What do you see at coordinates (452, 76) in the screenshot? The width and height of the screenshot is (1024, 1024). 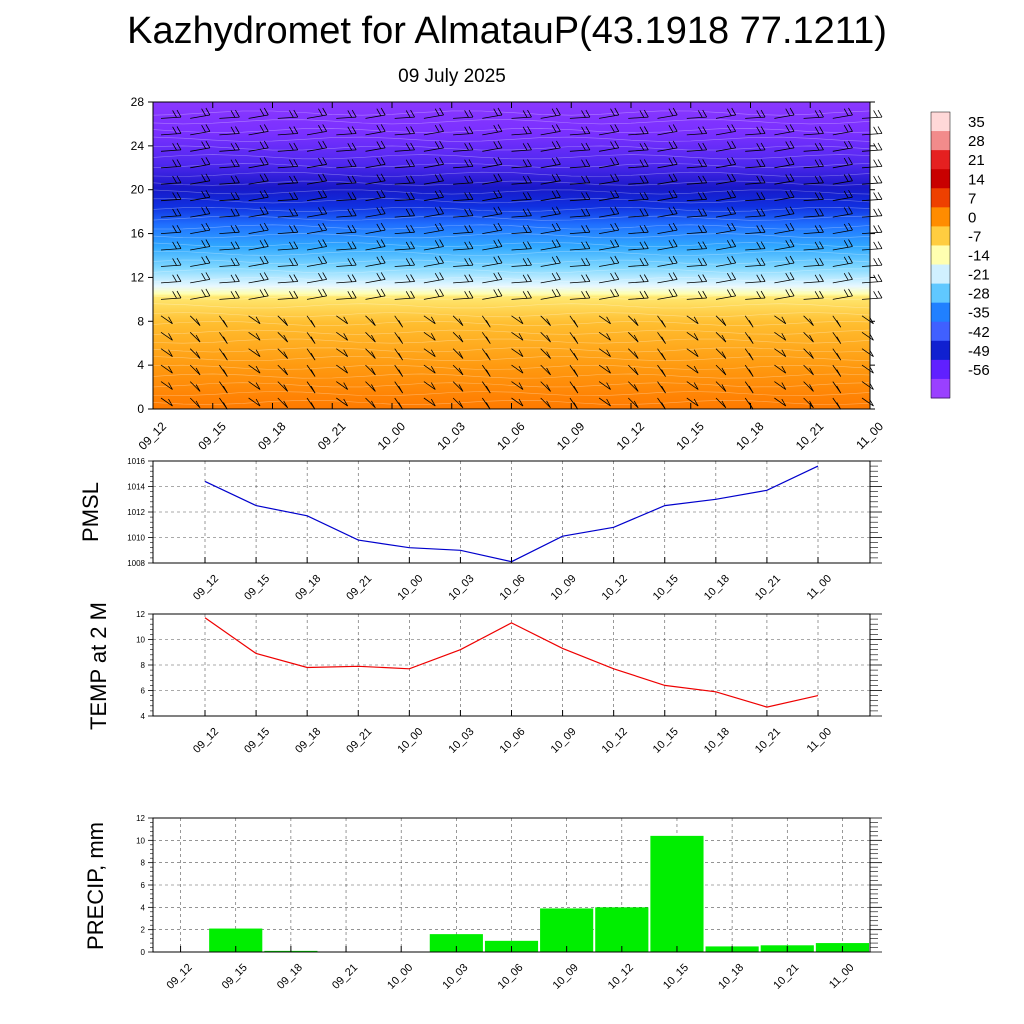 I see `page-date: 09 July 2025` at bounding box center [452, 76].